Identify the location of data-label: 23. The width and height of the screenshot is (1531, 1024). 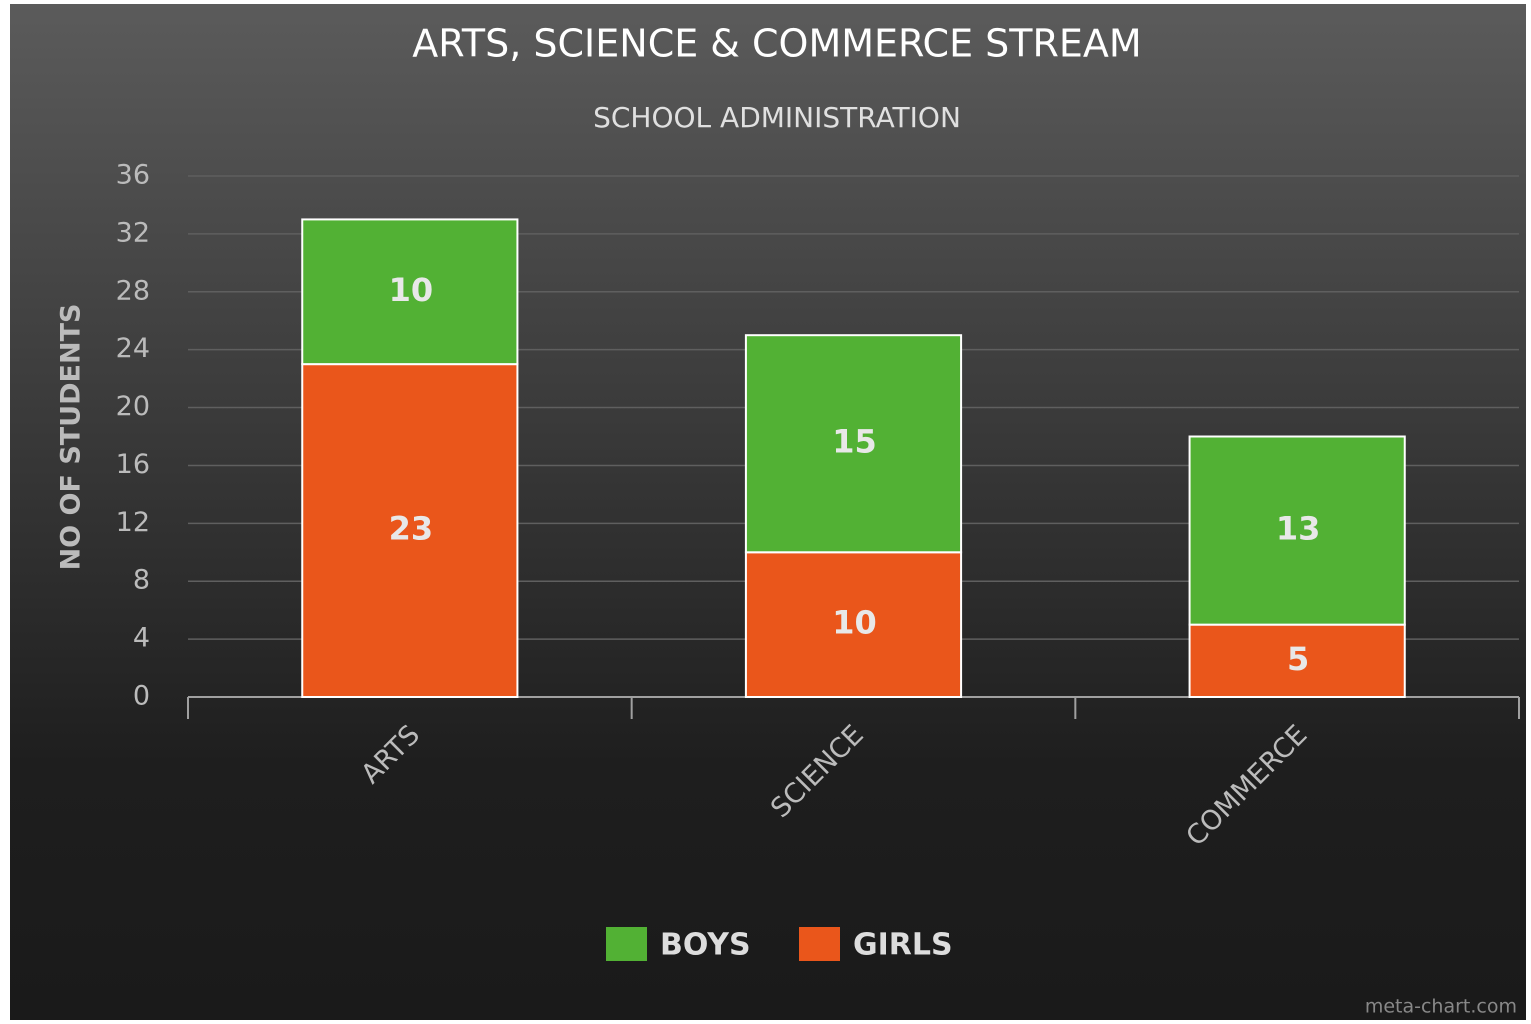
(411, 529).